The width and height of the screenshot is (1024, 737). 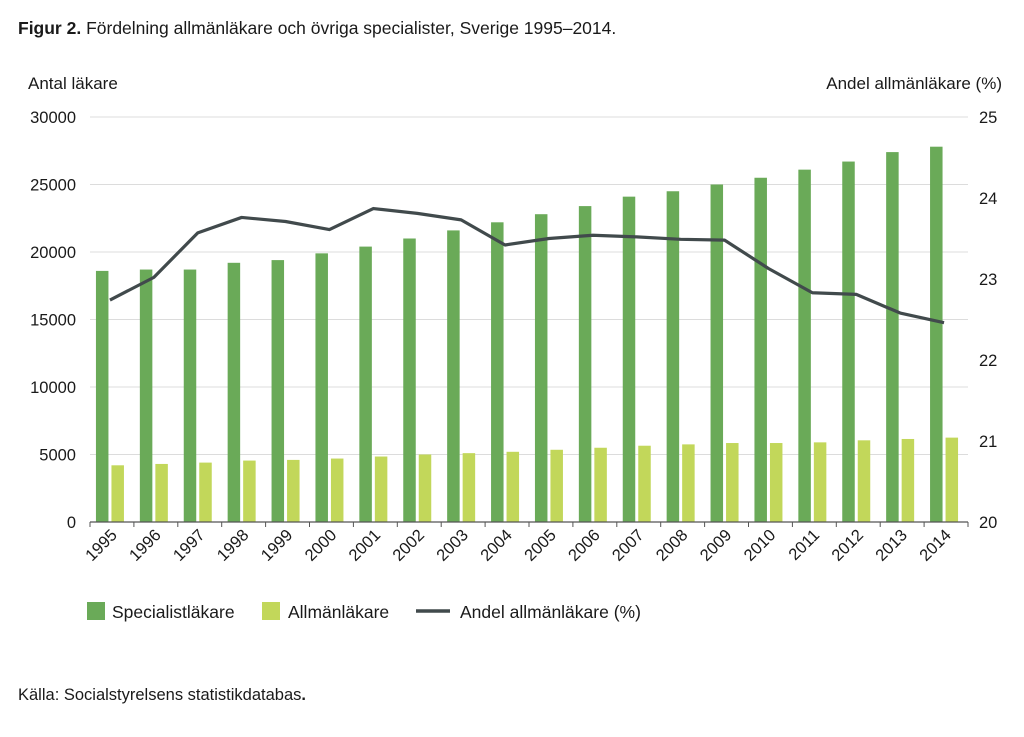 I want to click on line-andel-allmanlakare, so click(x=527, y=265).